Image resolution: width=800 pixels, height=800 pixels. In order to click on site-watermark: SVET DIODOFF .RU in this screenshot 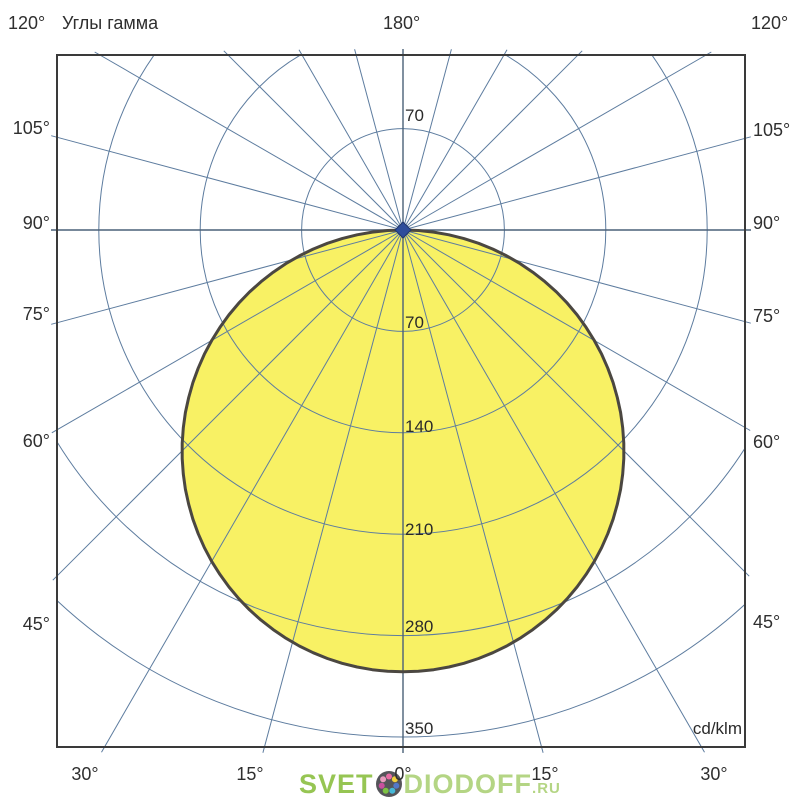, I will do `click(430, 784)`.